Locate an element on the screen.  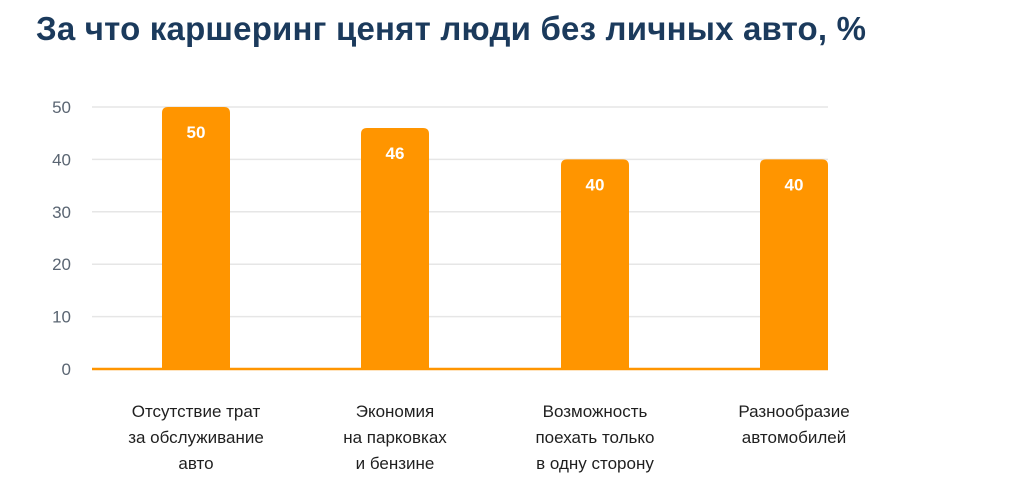
y-tick-label: 30 is located at coordinates (61, 212).